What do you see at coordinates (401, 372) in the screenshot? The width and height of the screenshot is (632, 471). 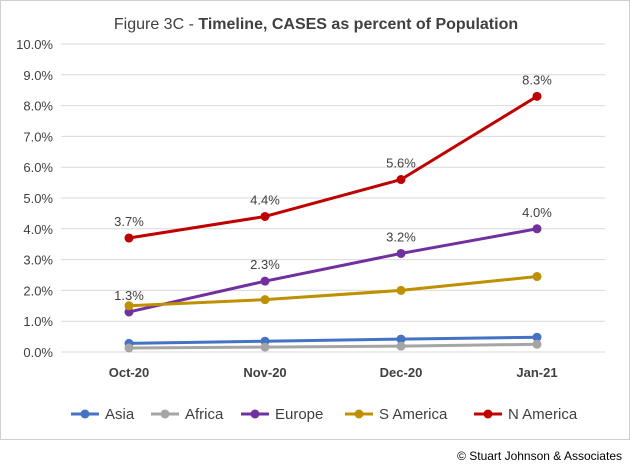 I see `x-tick-label: Dec-20` at bounding box center [401, 372].